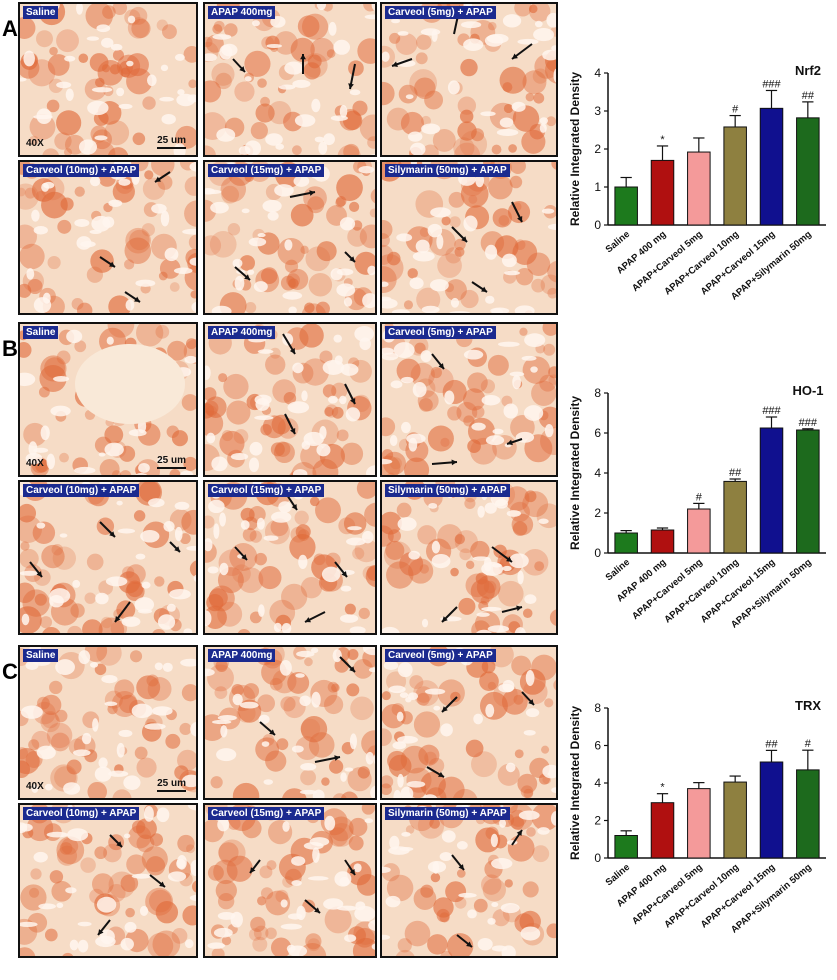  What do you see at coordinates (808, 423) in the screenshot?
I see `significance-label: ###` at bounding box center [808, 423].